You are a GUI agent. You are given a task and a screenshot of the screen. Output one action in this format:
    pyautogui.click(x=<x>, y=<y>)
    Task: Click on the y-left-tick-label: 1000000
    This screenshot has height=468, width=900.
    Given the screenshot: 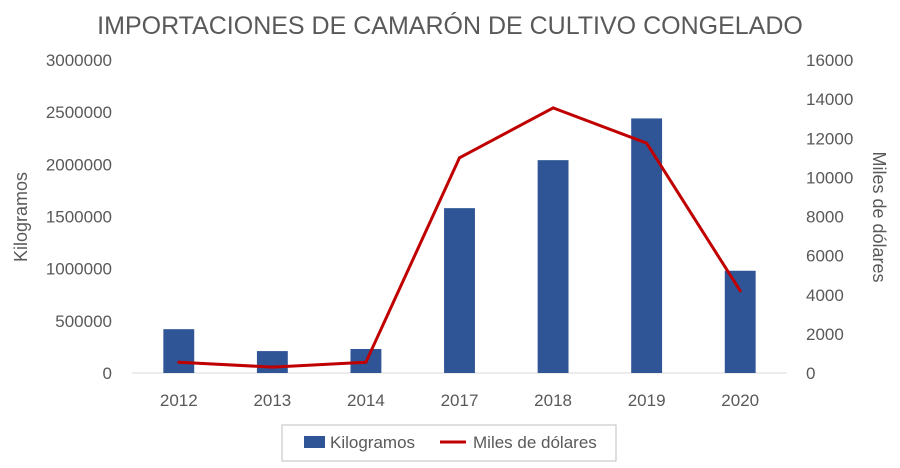 What is the action you would take?
    pyautogui.click(x=79, y=269)
    